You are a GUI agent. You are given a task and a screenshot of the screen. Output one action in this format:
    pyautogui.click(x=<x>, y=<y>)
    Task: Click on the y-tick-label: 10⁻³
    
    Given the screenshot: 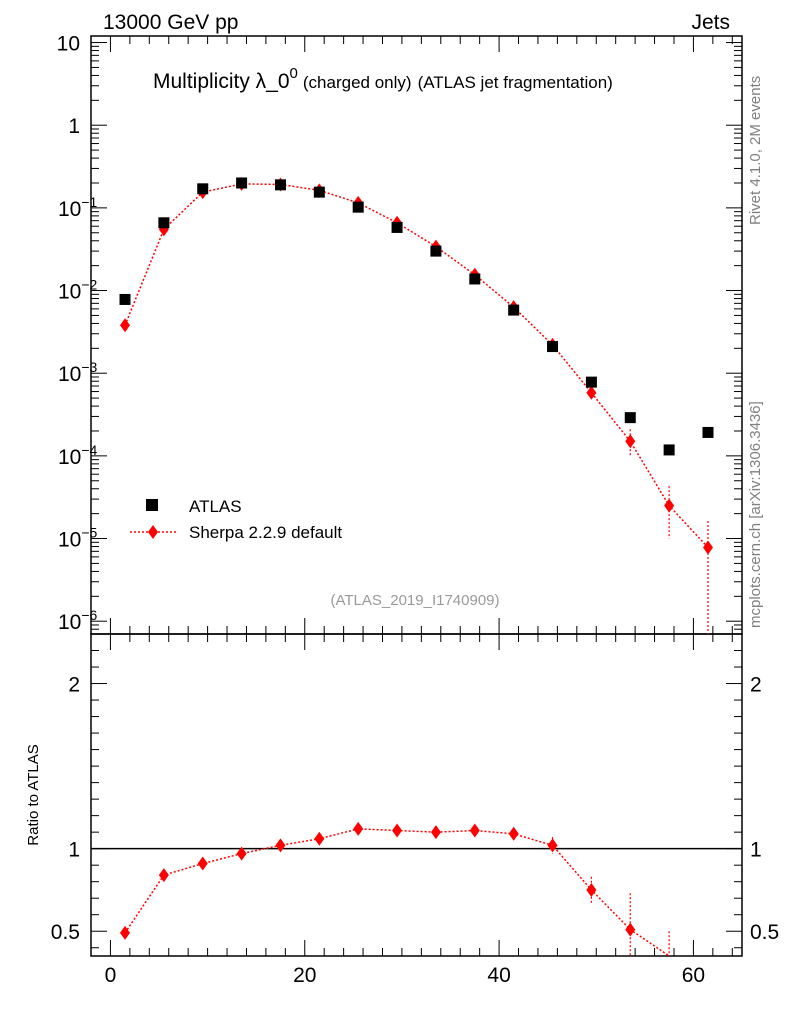 What is the action you would take?
    pyautogui.click(x=78, y=372)
    